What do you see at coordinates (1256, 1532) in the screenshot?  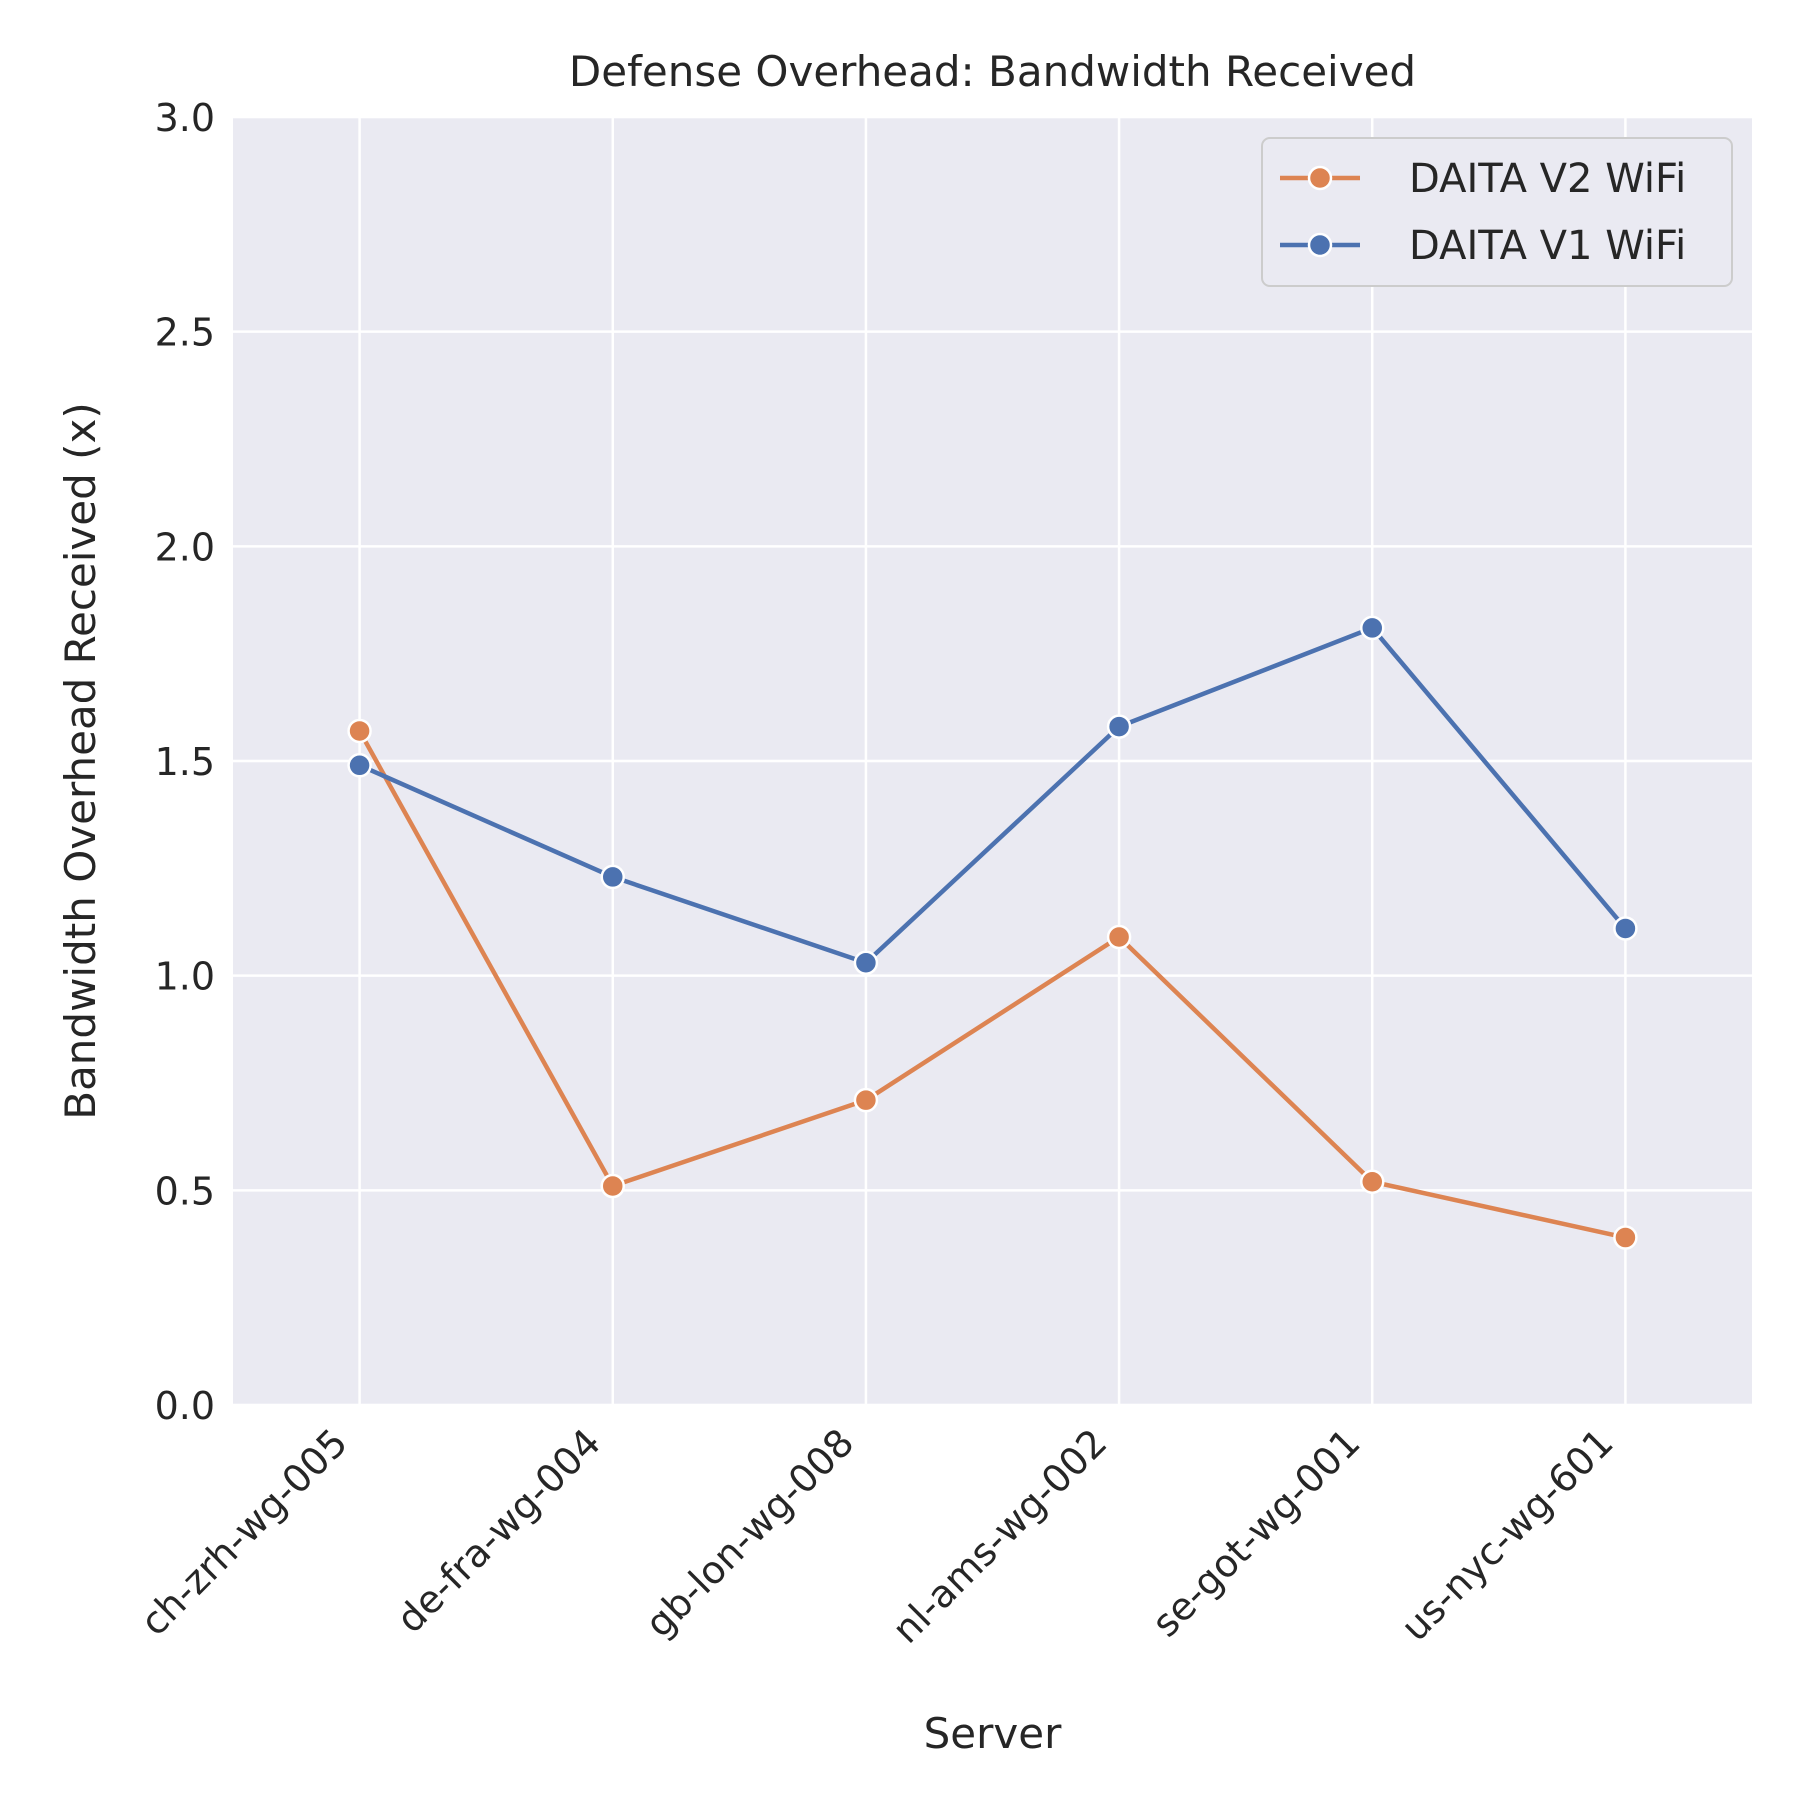 I see `x-tick-label: se-got-wg-001` at bounding box center [1256, 1532].